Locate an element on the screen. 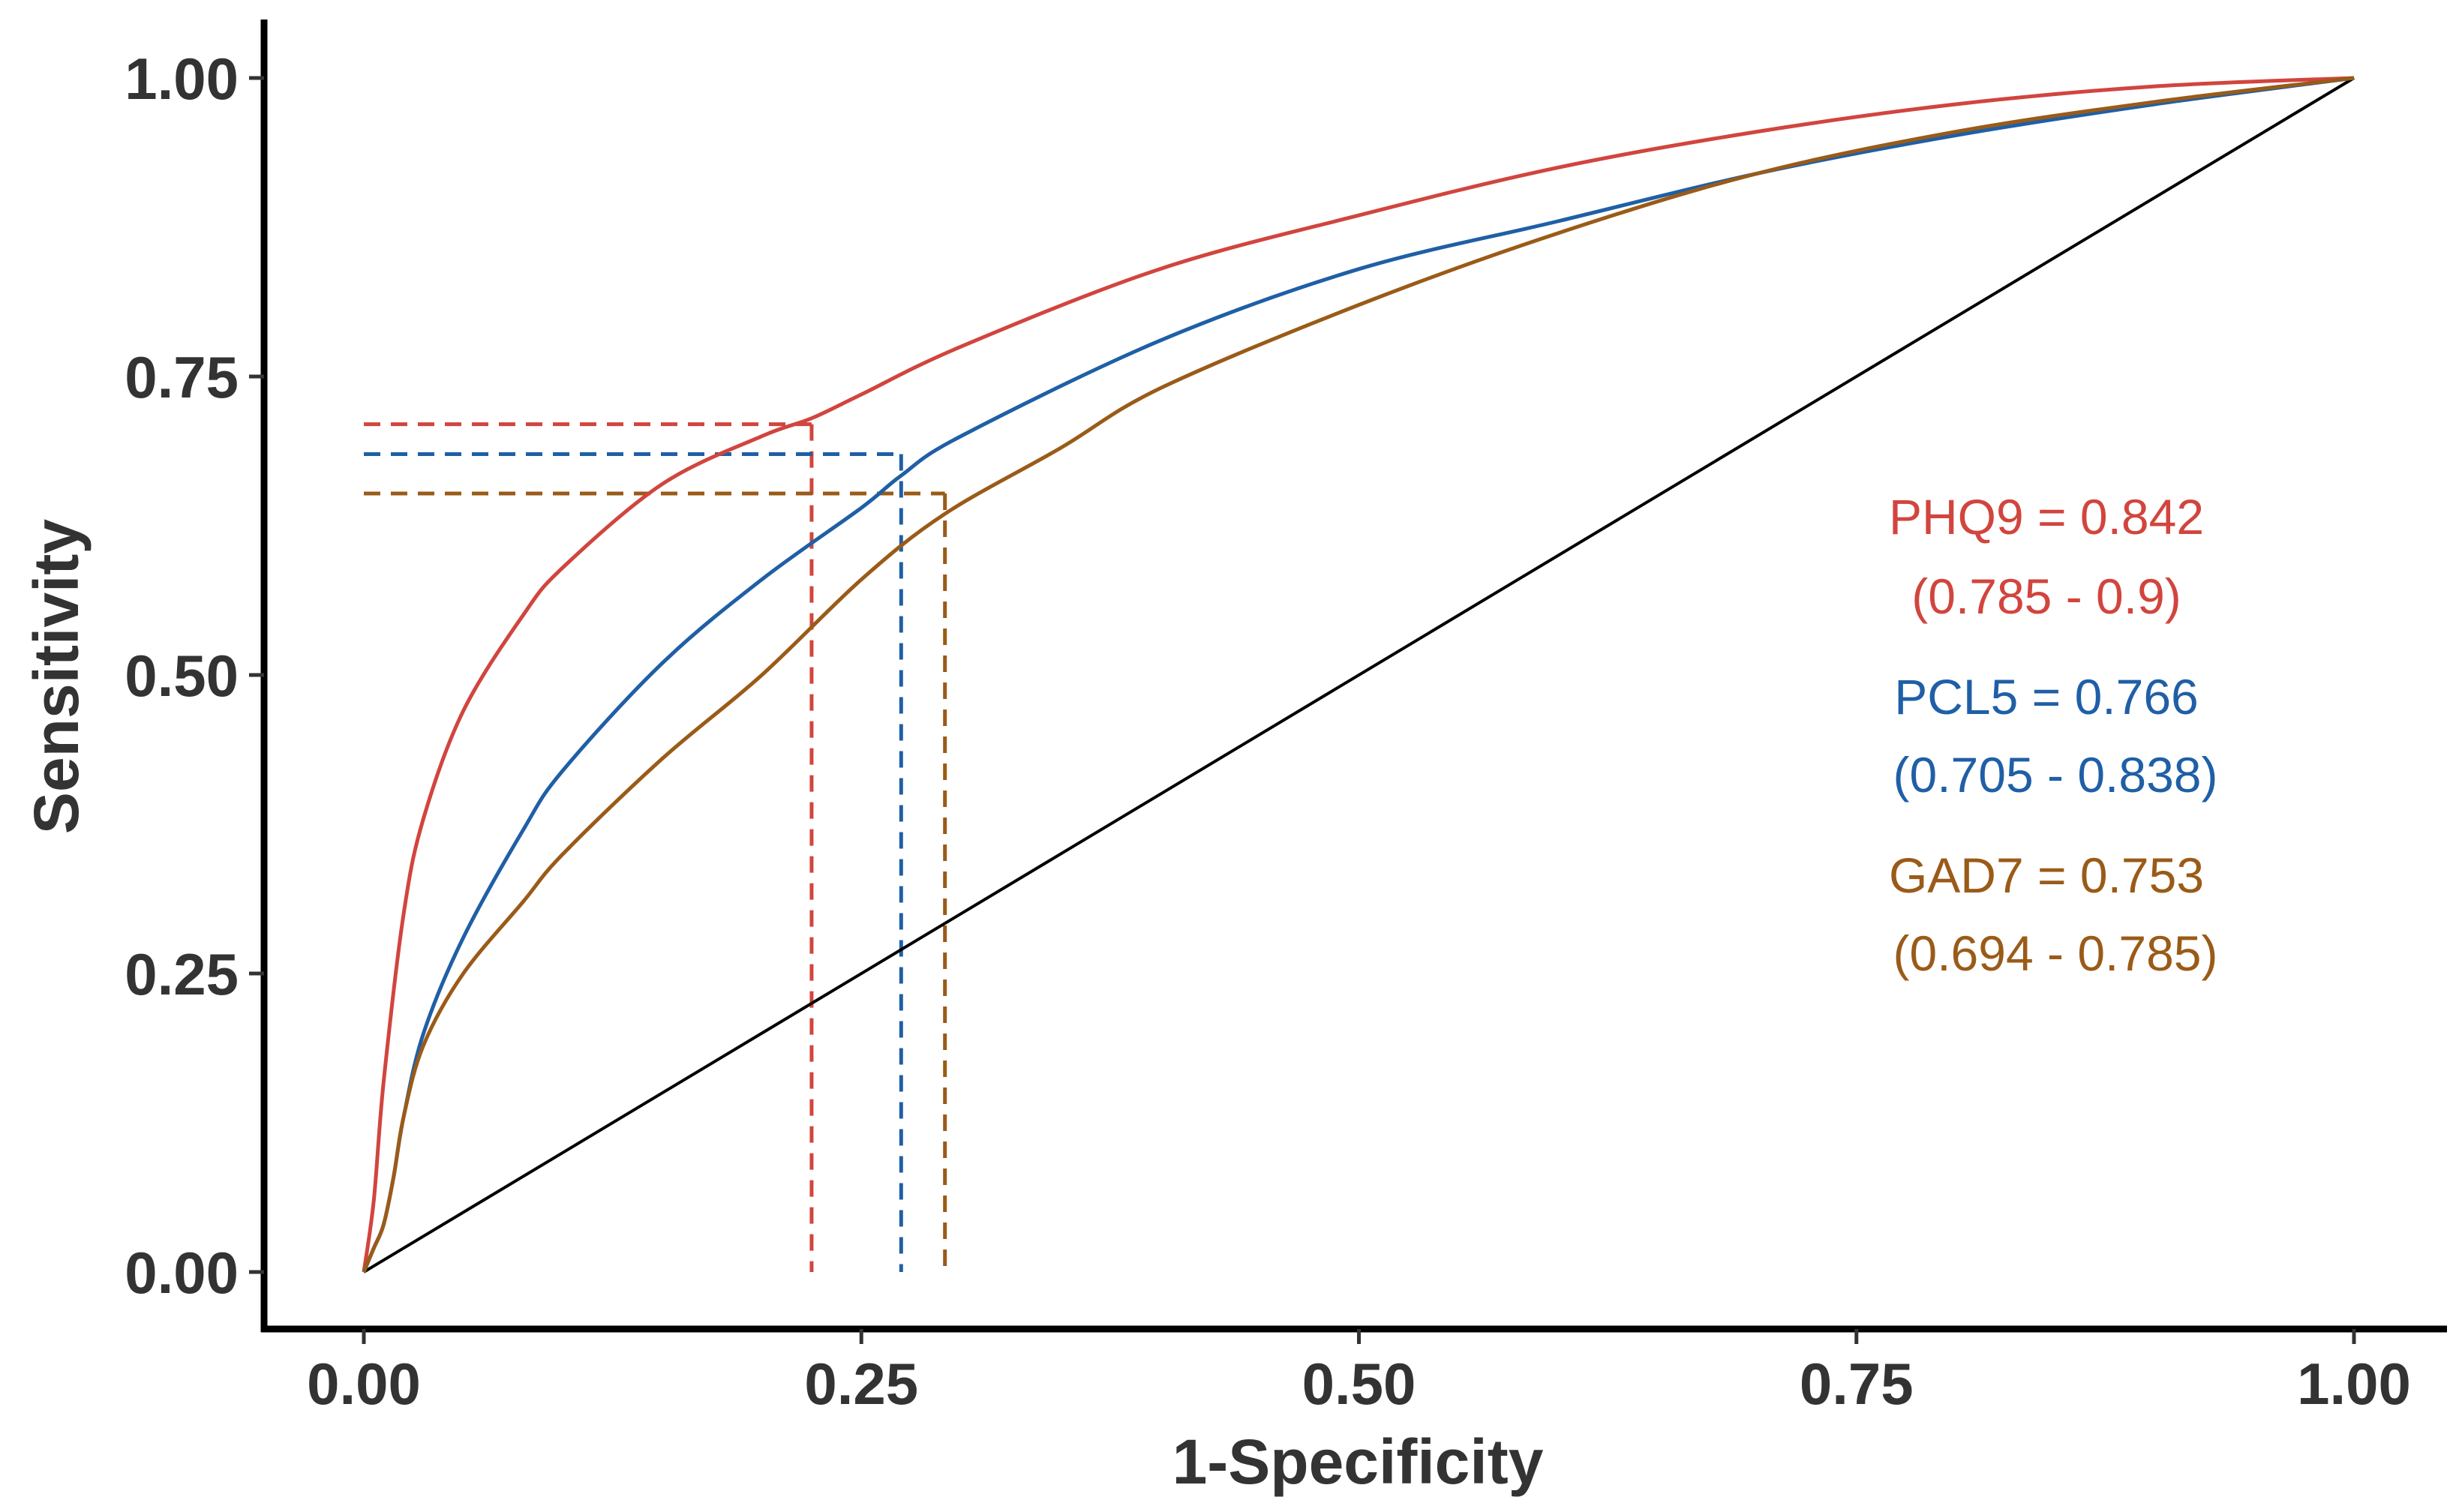 This screenshot has height=1512, width=2459. x-tick-label: 1.00 is located at coordinates (2354, 1384).